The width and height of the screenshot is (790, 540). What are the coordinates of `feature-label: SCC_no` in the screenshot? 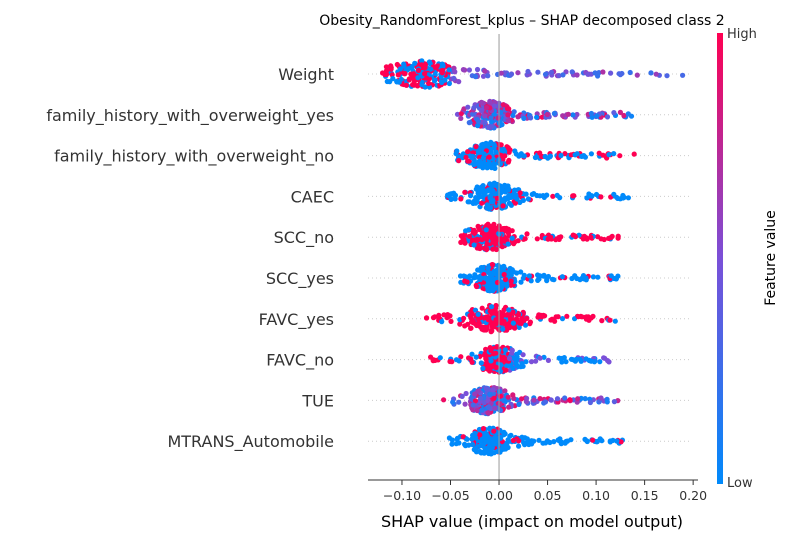 It's located at (304, 238).